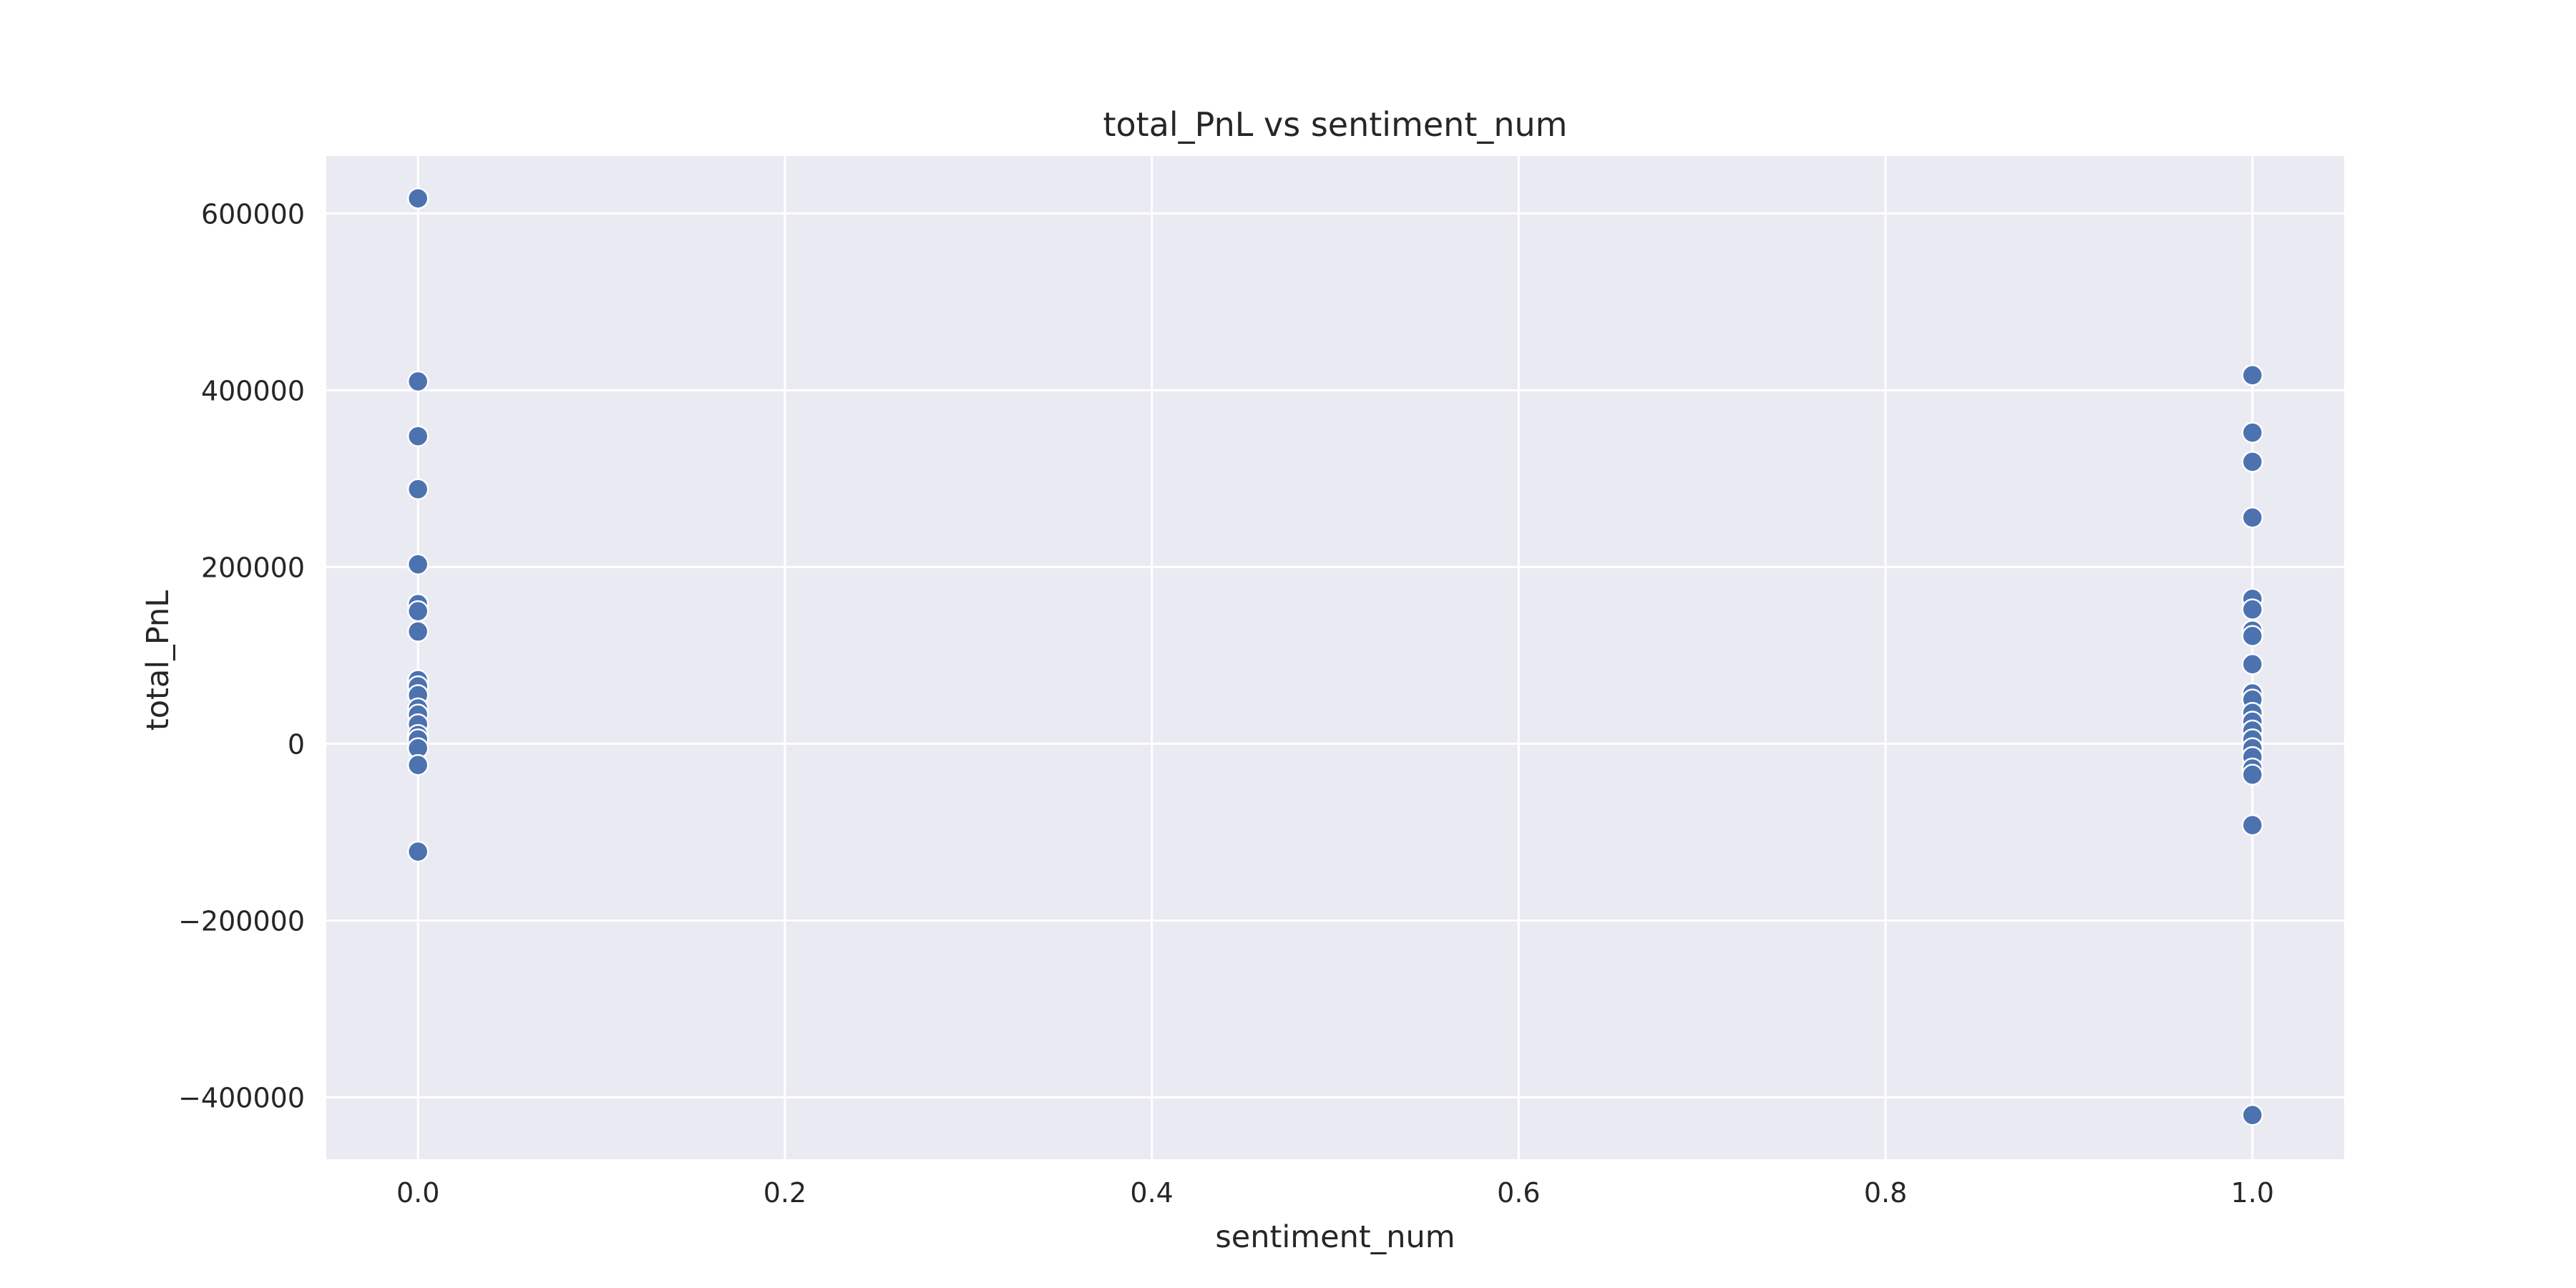 The height and width of the screenshot is (1288, 2576). Describe the element at coordinates (2252, 1193) in the screenshot. I see `x-tick-label: 1.0` at that location.